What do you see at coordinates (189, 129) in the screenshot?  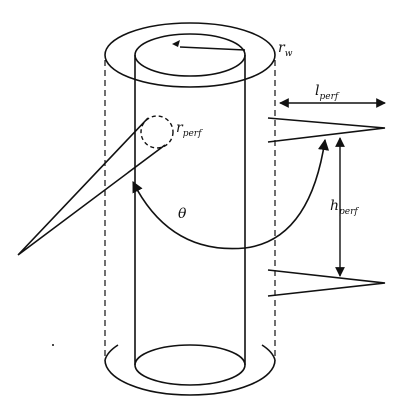 I see `label-r-perf: rperf` at bounding box center [189, 129].